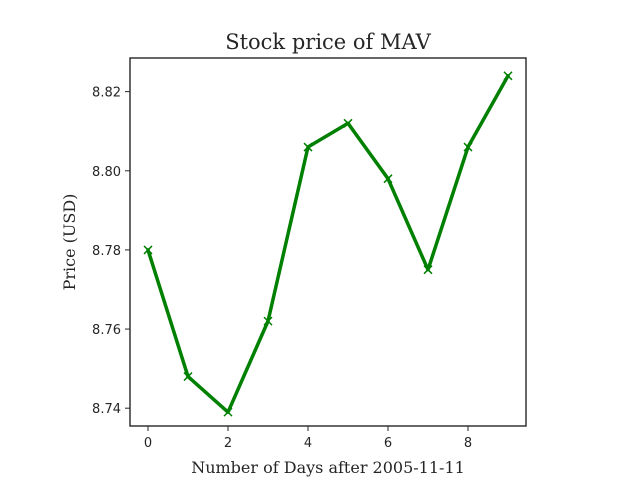 The width and height of the screenshot is (640, 480). I want to click on y-tick-label: 8.78, so click(106, 251).